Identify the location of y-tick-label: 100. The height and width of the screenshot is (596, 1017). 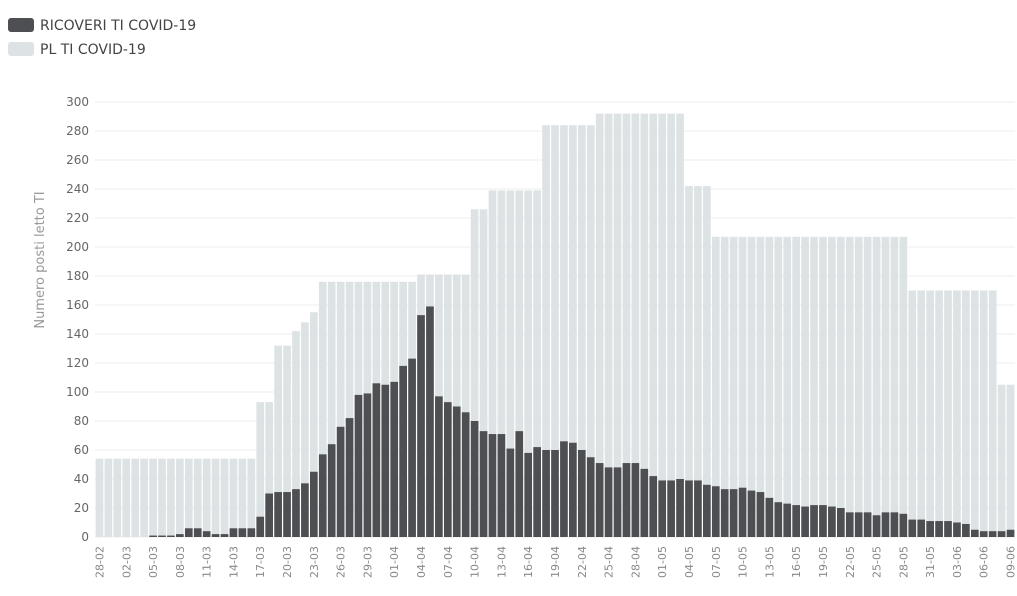
(77, 392).